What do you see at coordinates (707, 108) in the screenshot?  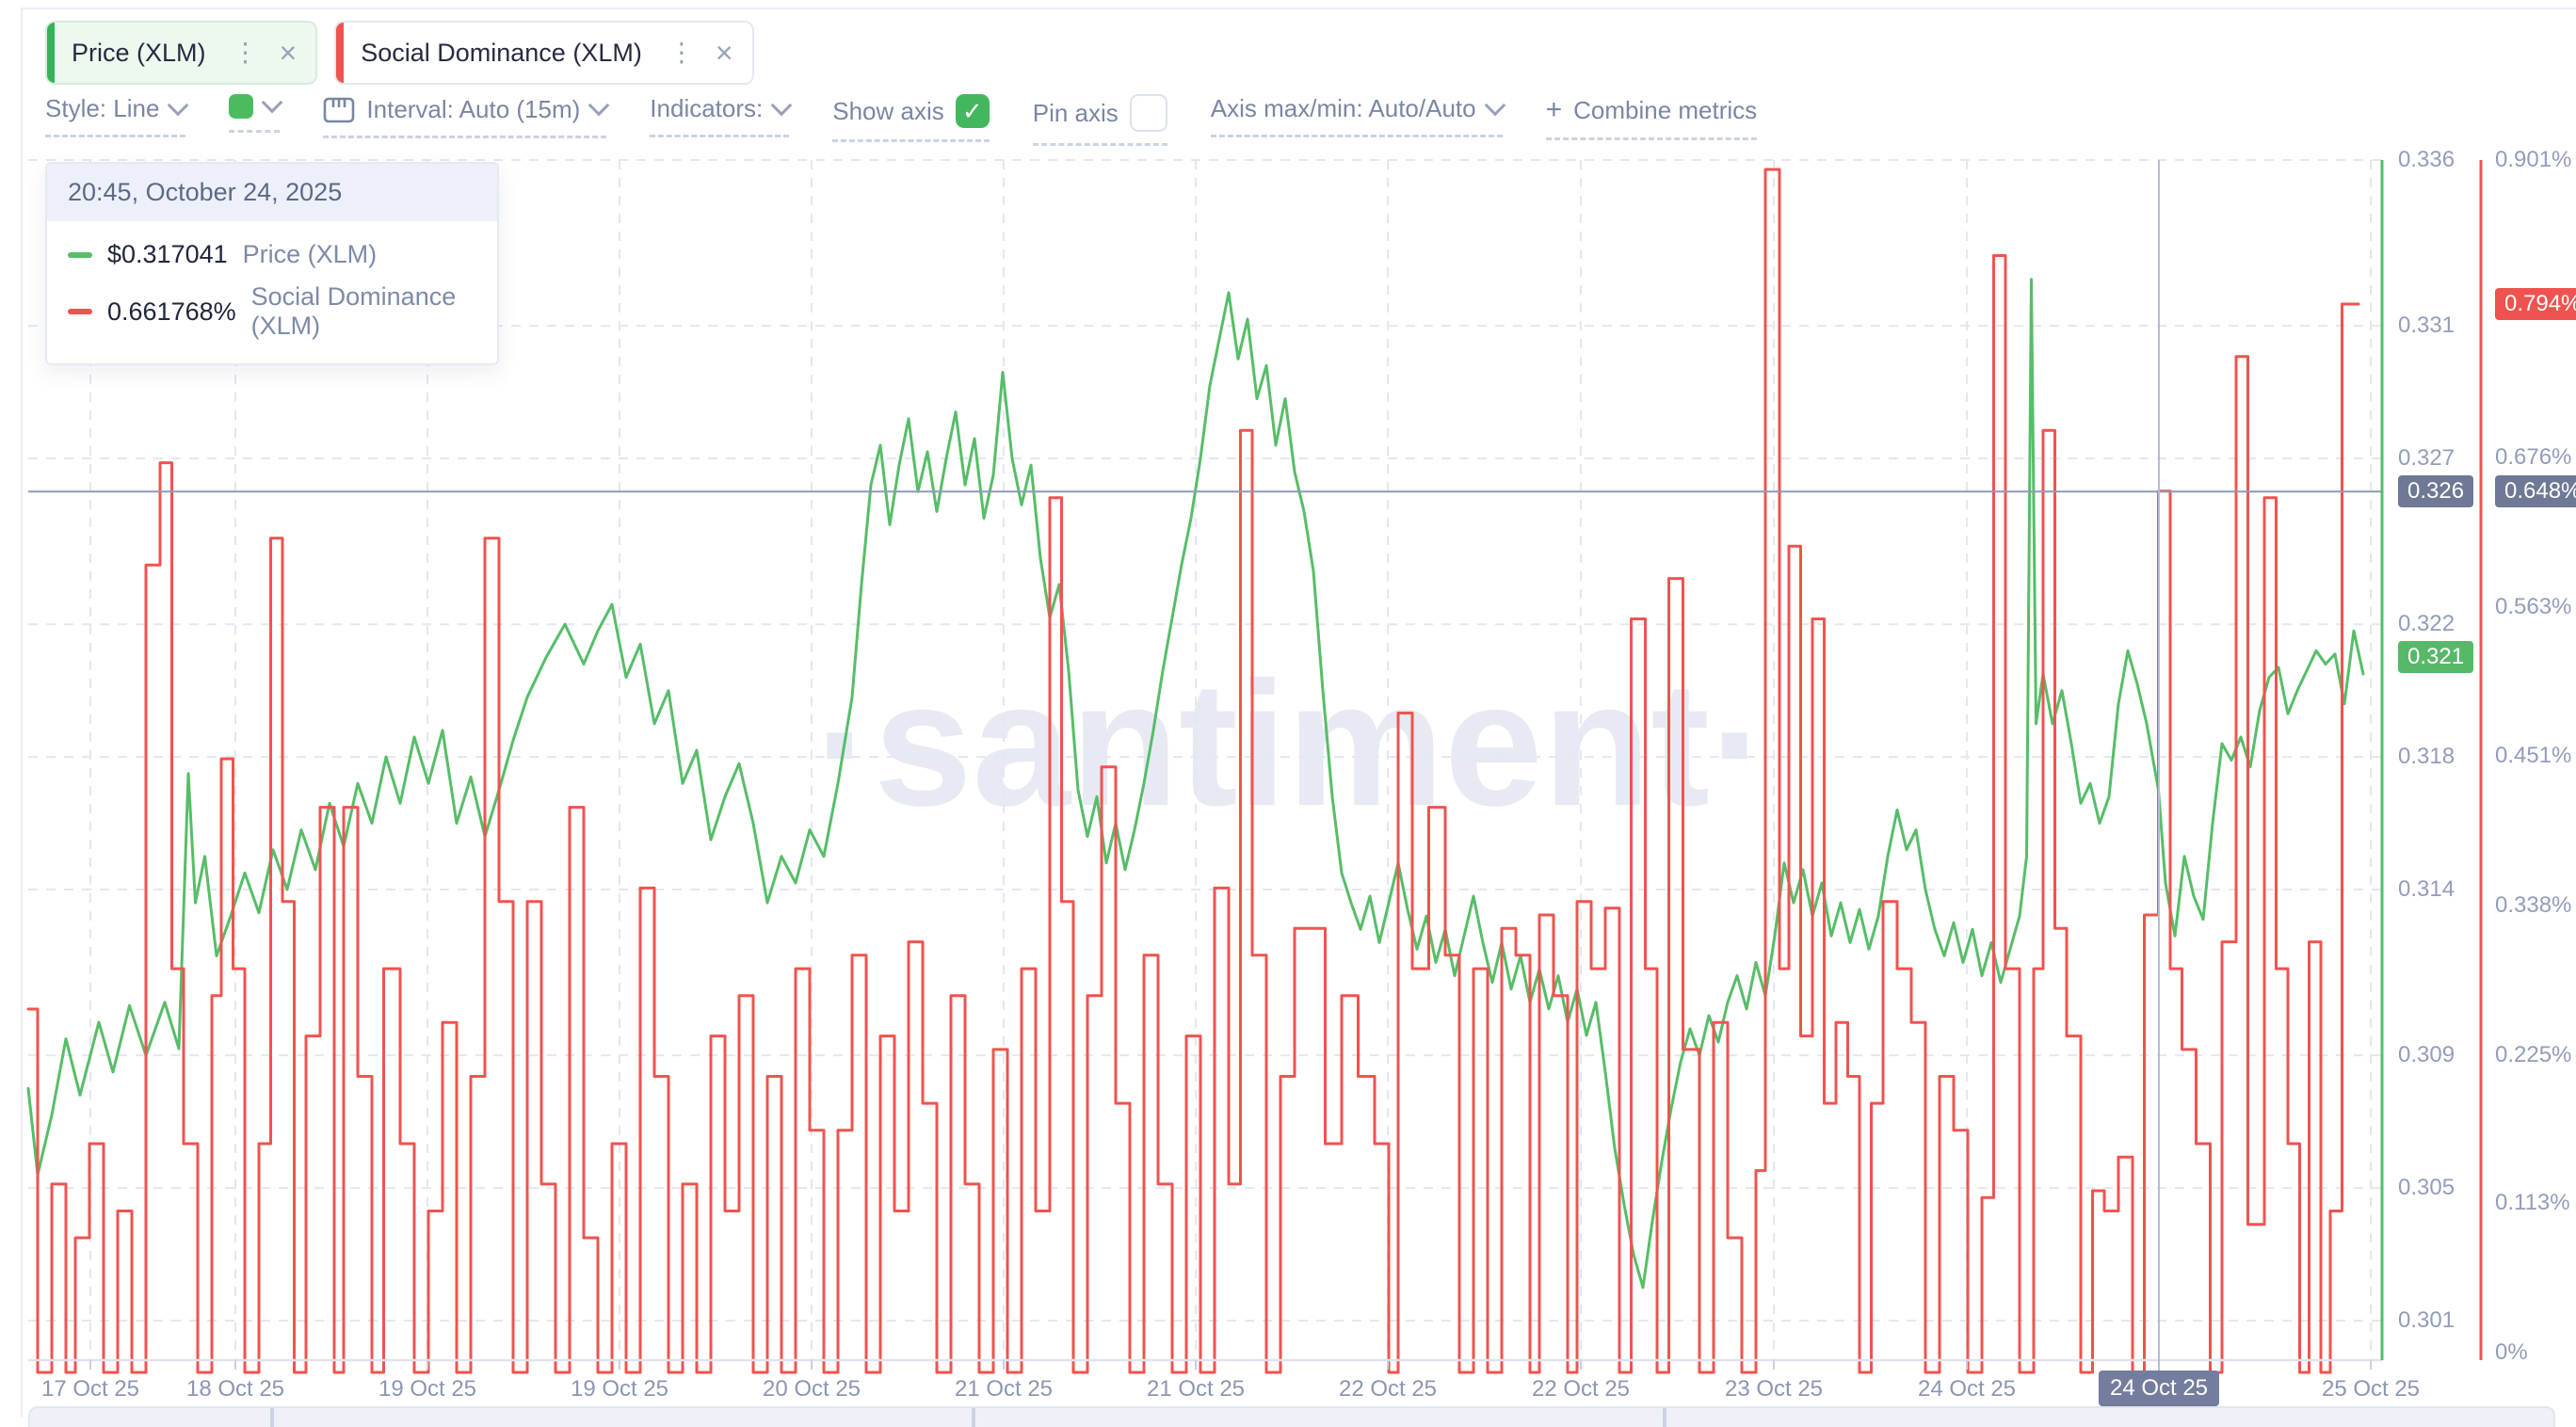 I see `indicators-dropdown-label: Indicators:` at bounding box center [707, 108].